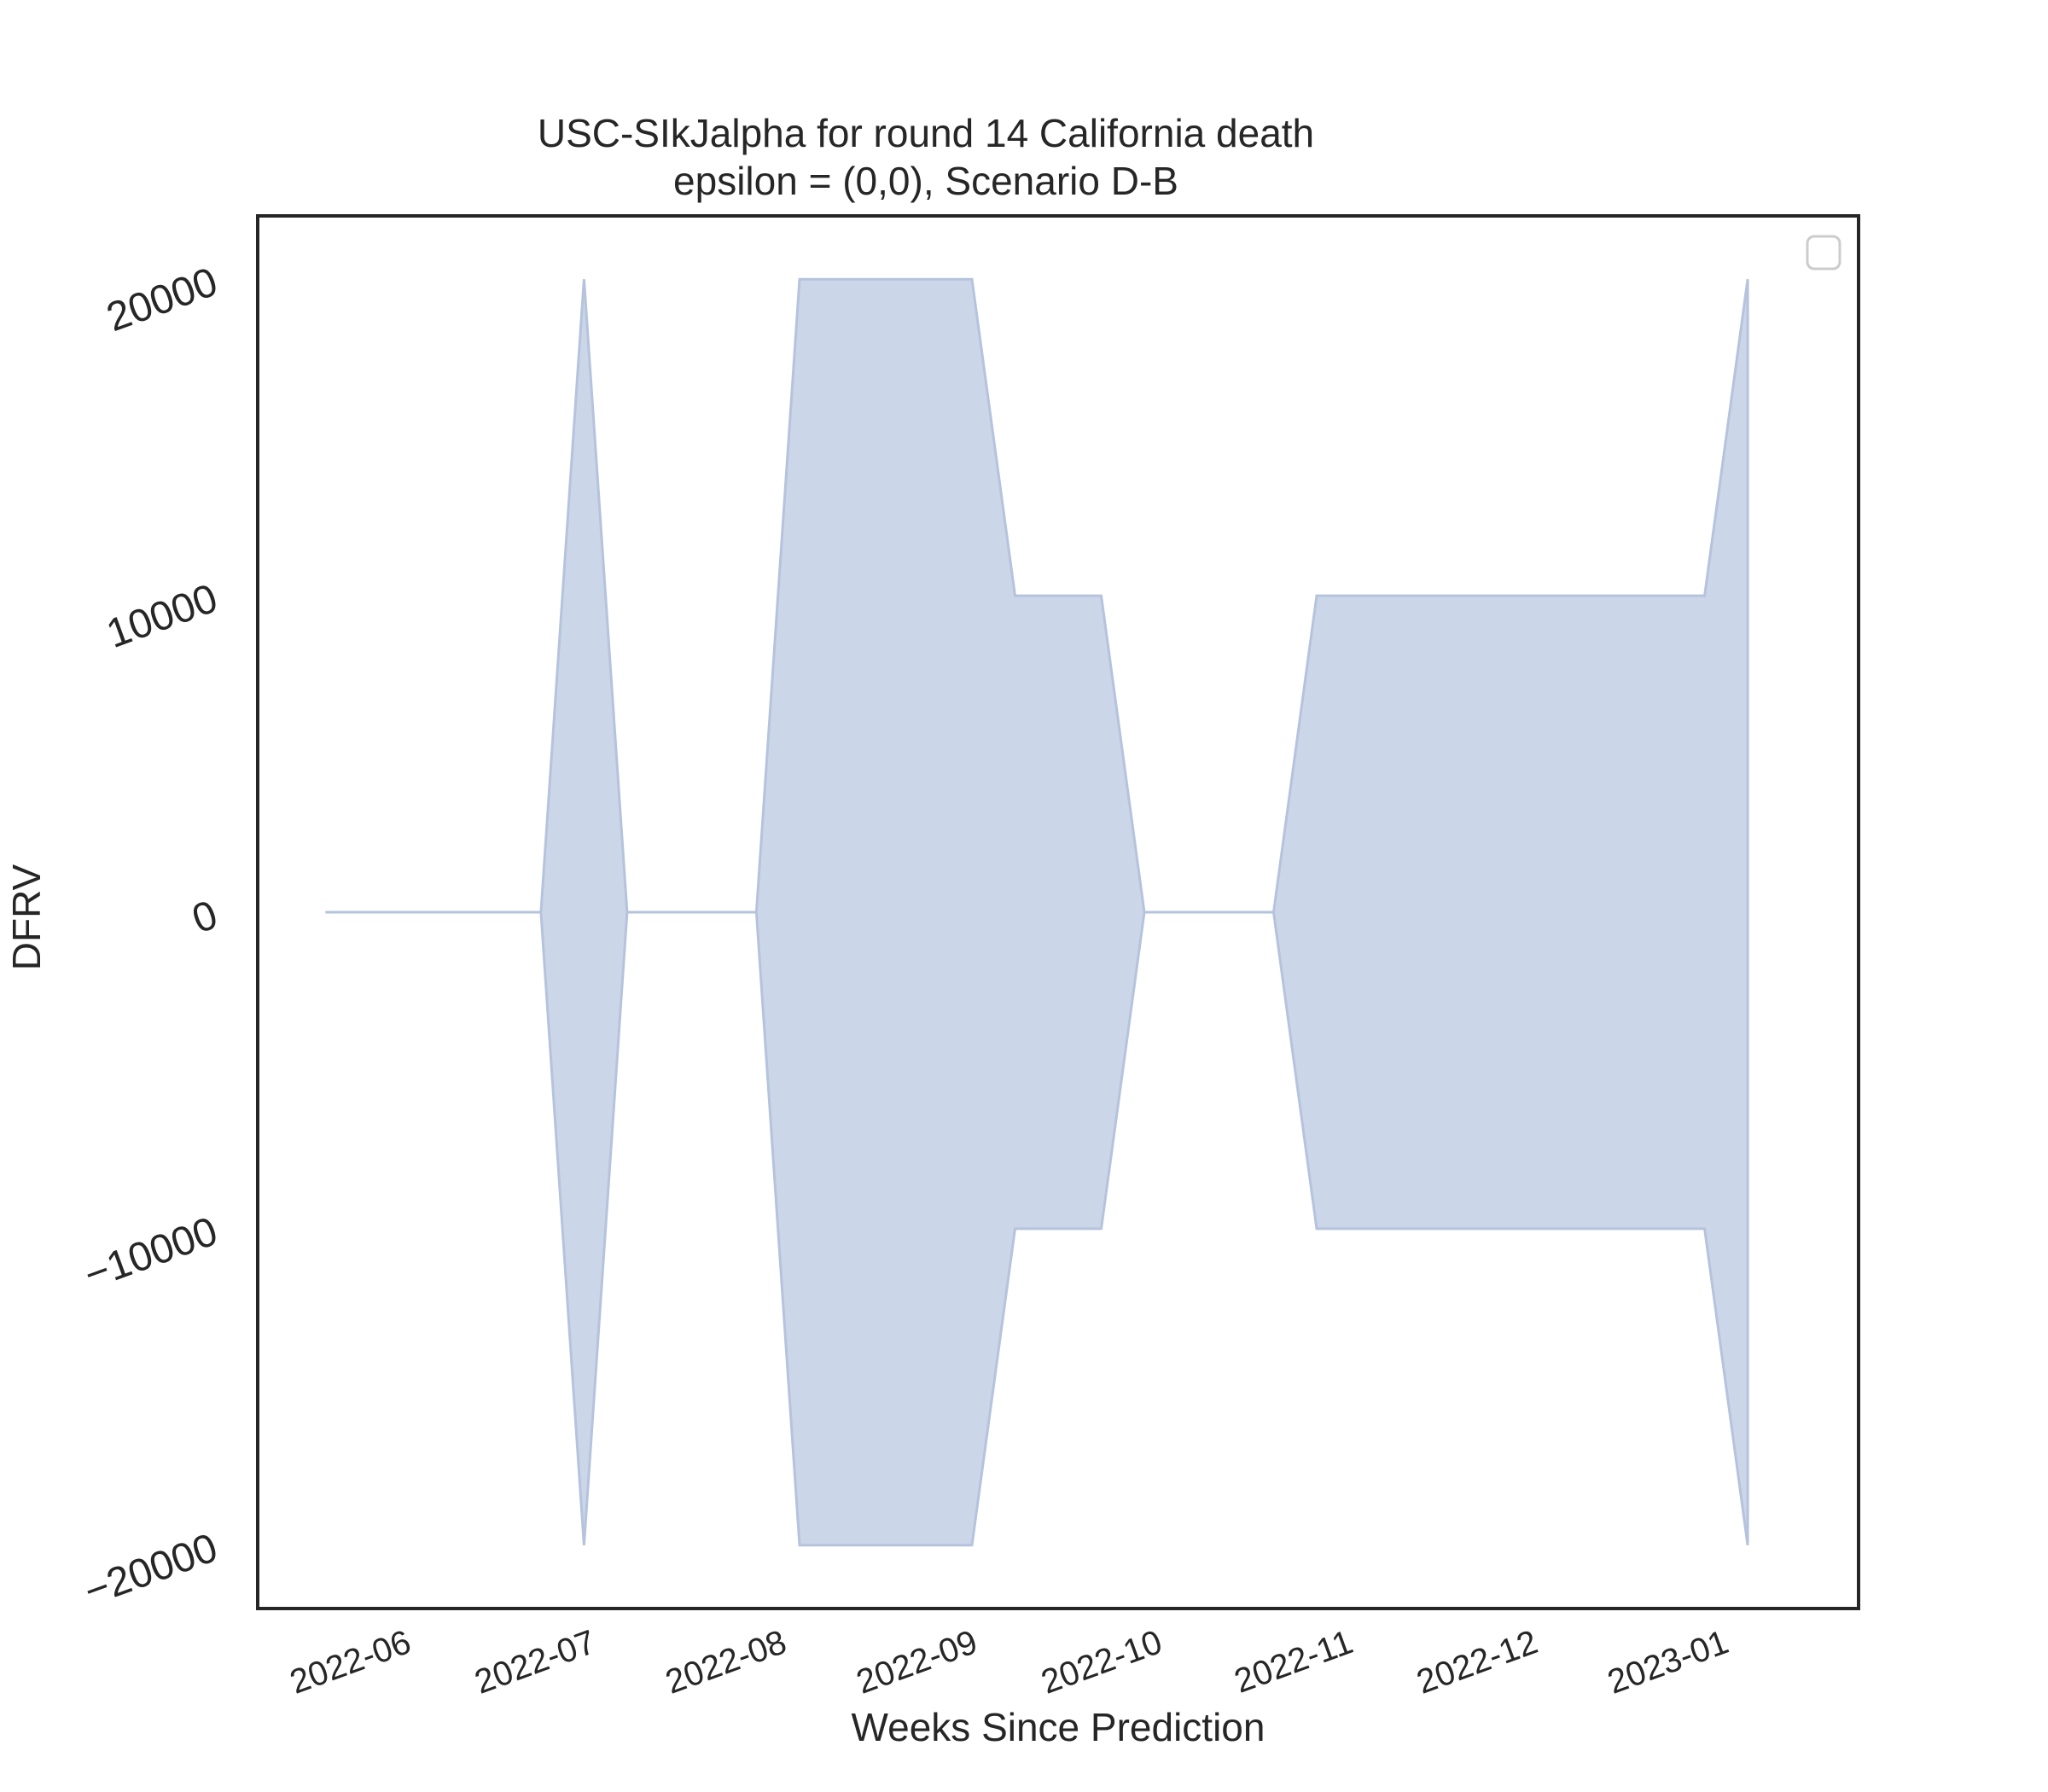  I want to click on y-tick-label: 0, so click(205, 918).